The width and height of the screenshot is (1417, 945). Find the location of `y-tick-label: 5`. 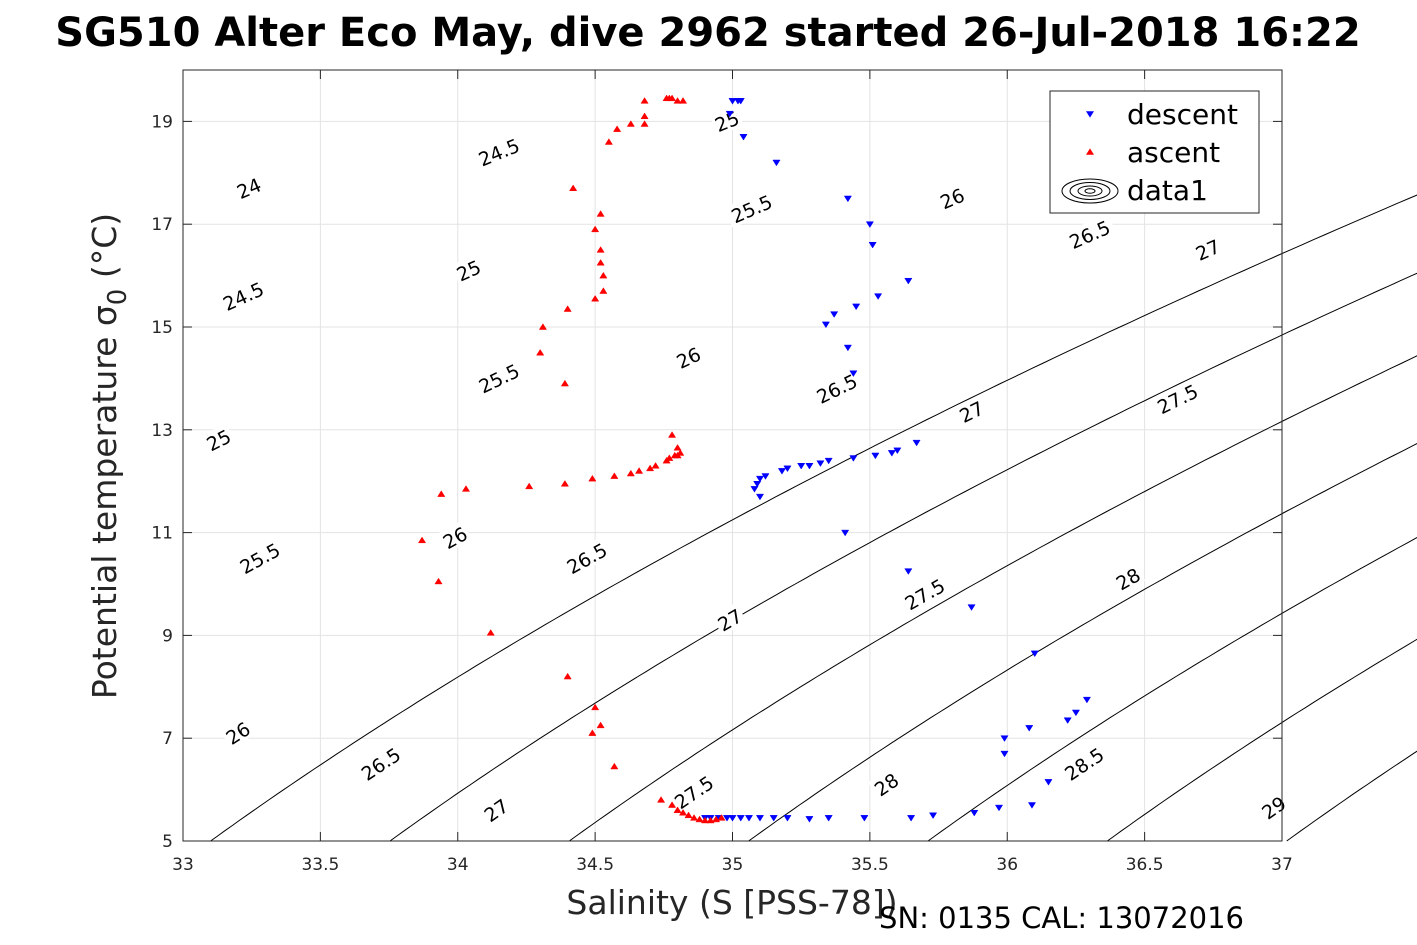

y-tick-label: 5 is located at coordinates (167, 842).